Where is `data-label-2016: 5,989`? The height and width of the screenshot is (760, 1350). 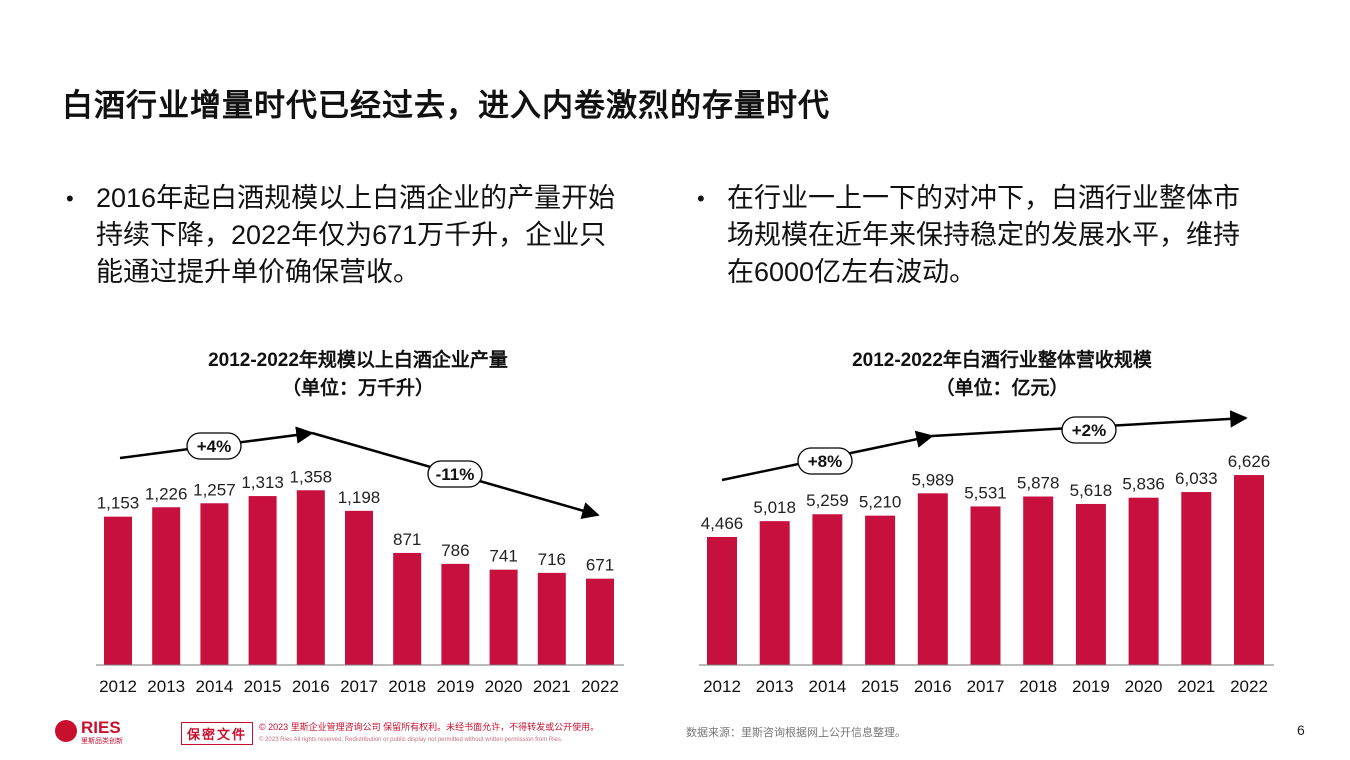 data-label-2016: 5,989 is located at coordinates (933, 479).